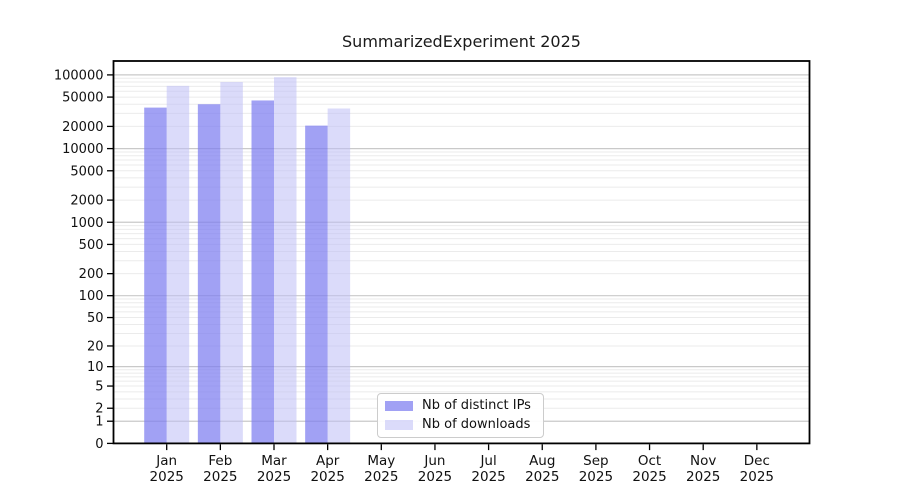 This screenshot has width=900, height=500. Describe the element at coordinates (381, 461) in the screenshot. I see `x-tick-label-month: May` at that location.